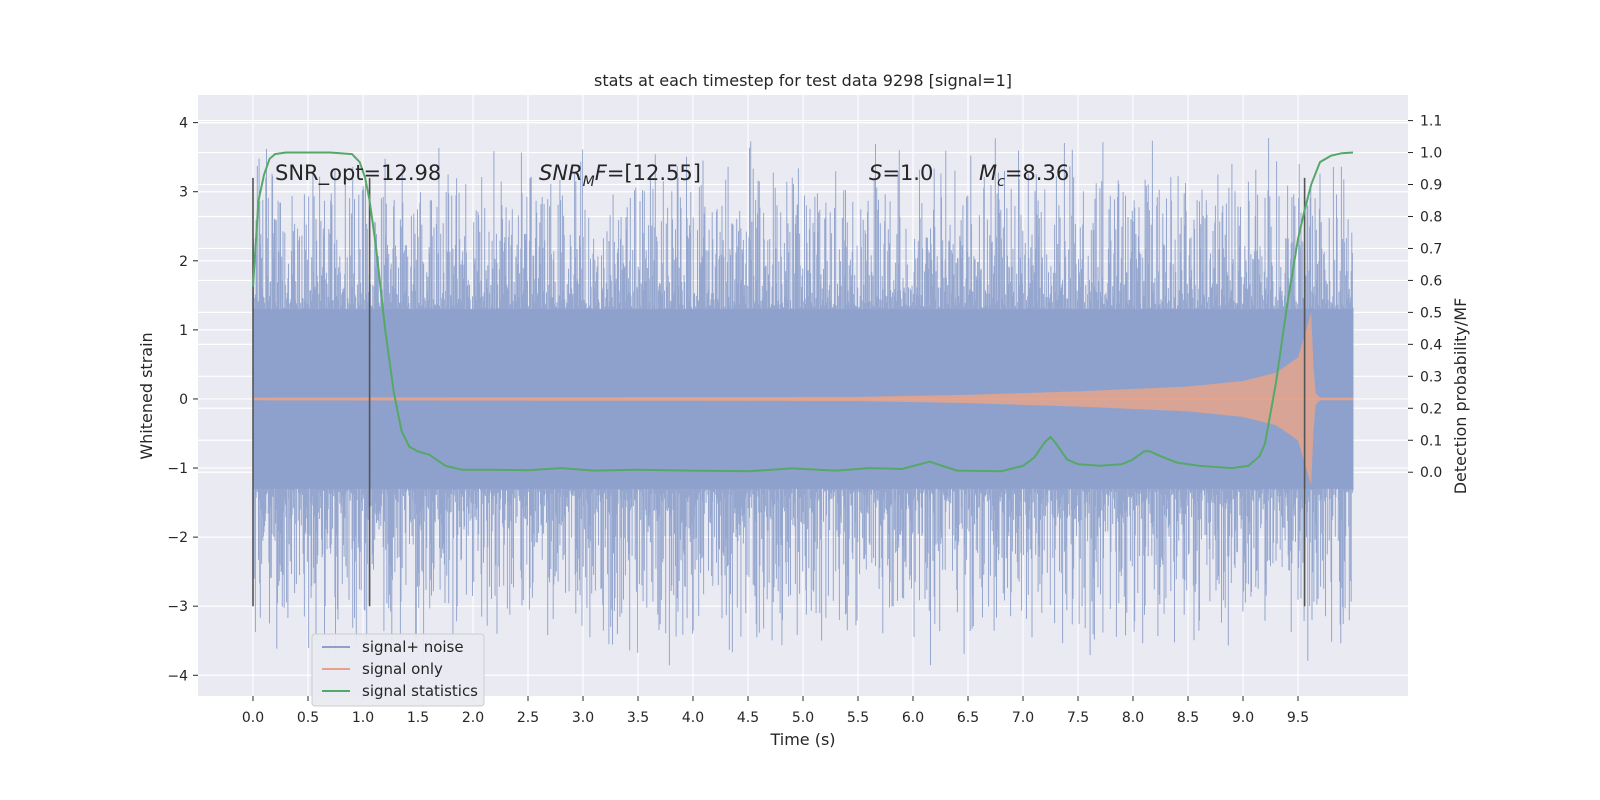 The height and width of the screenshot is (800, 1600). What do you see at coordinates (177, 607) in the screenshot?
I see `y-tick-label: −3` at bounding box center [177, 607].